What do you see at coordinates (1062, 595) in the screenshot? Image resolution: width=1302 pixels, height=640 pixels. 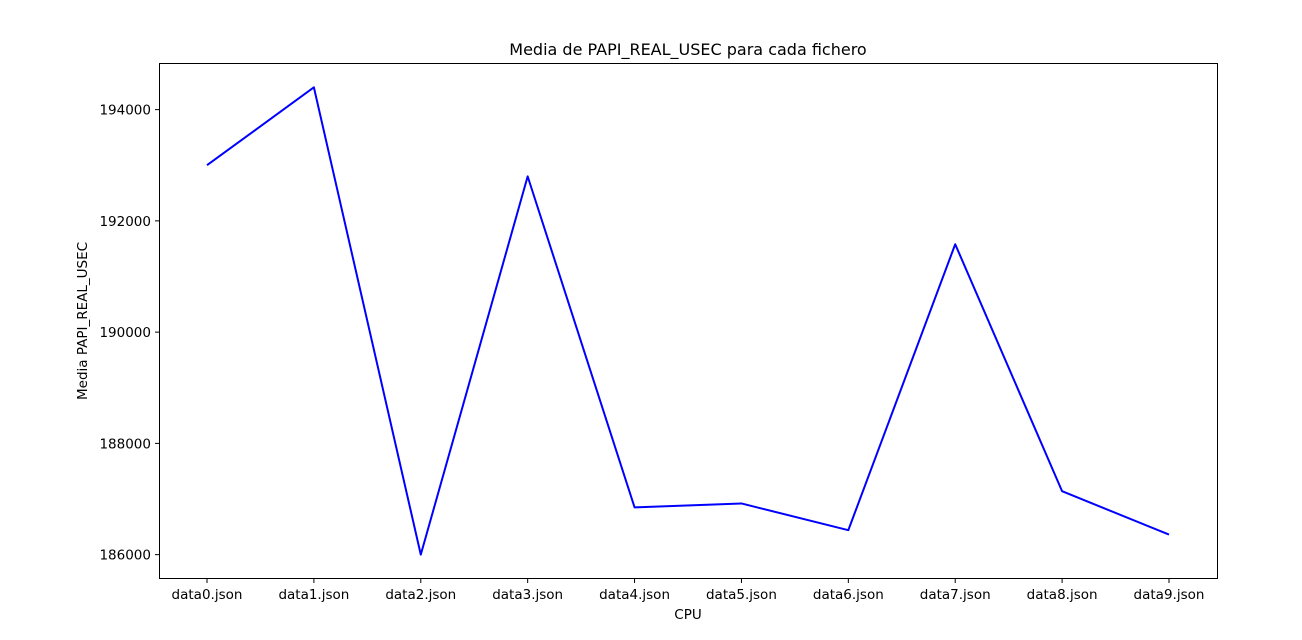 I see `x-tick-label: data8.json` at bounding box center [1062, 595].